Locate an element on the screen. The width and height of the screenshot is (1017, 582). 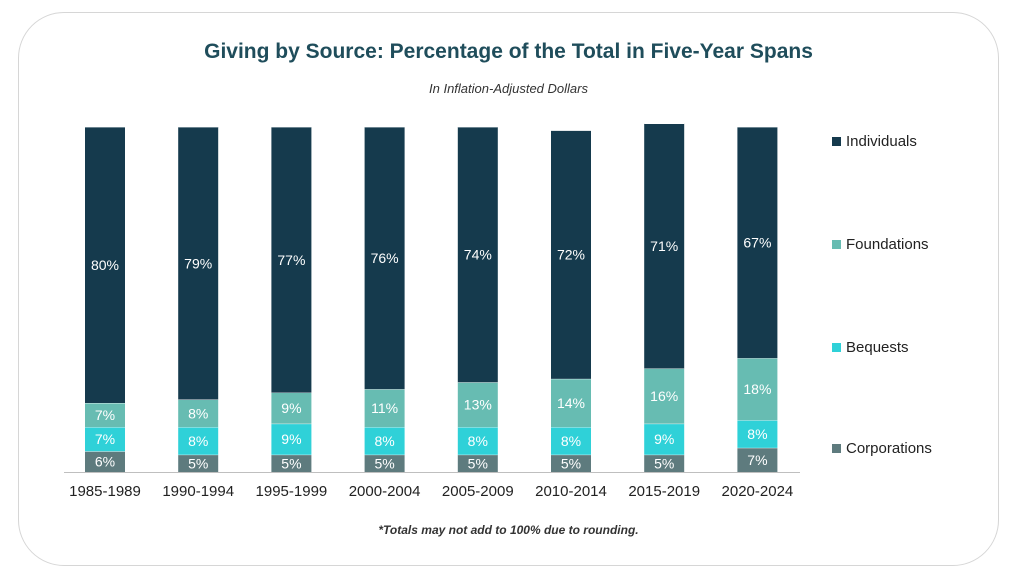
data-label-corporations-1990-1994: 5% is located at coordinates (198, 463).